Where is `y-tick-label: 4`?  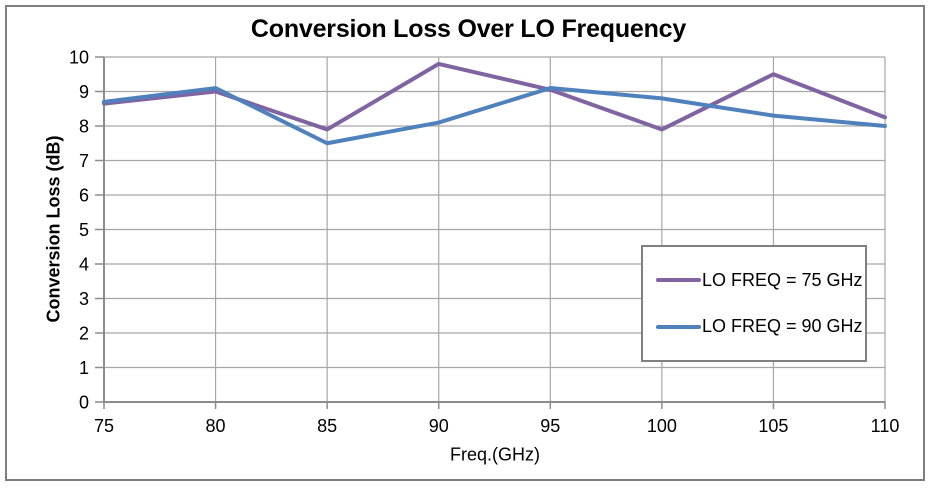
y-tick-label: 4 is located at coordinates (84, 265).